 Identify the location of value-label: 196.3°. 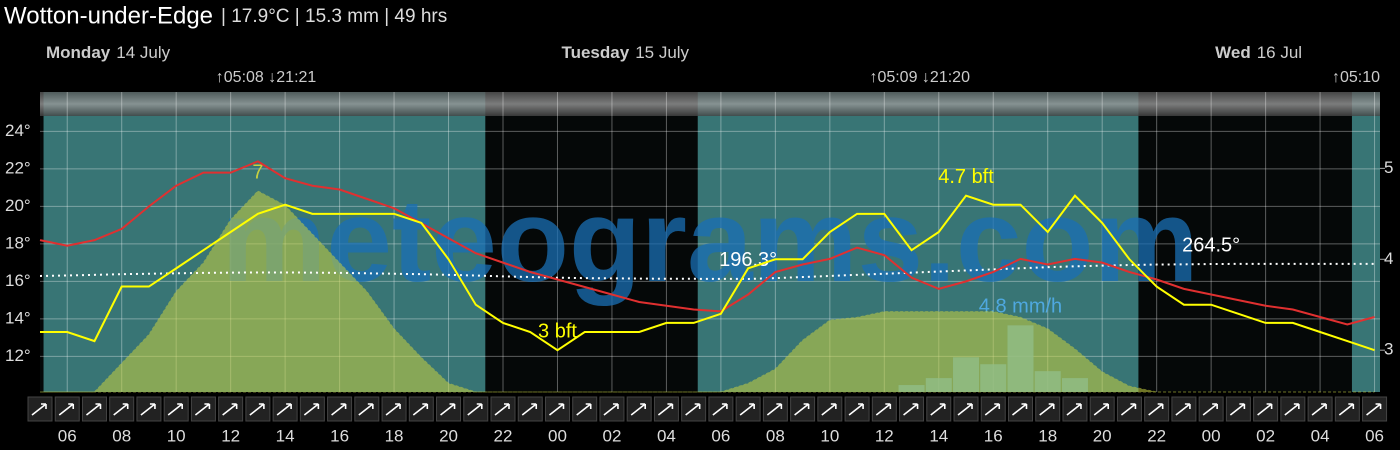
(748, 260).